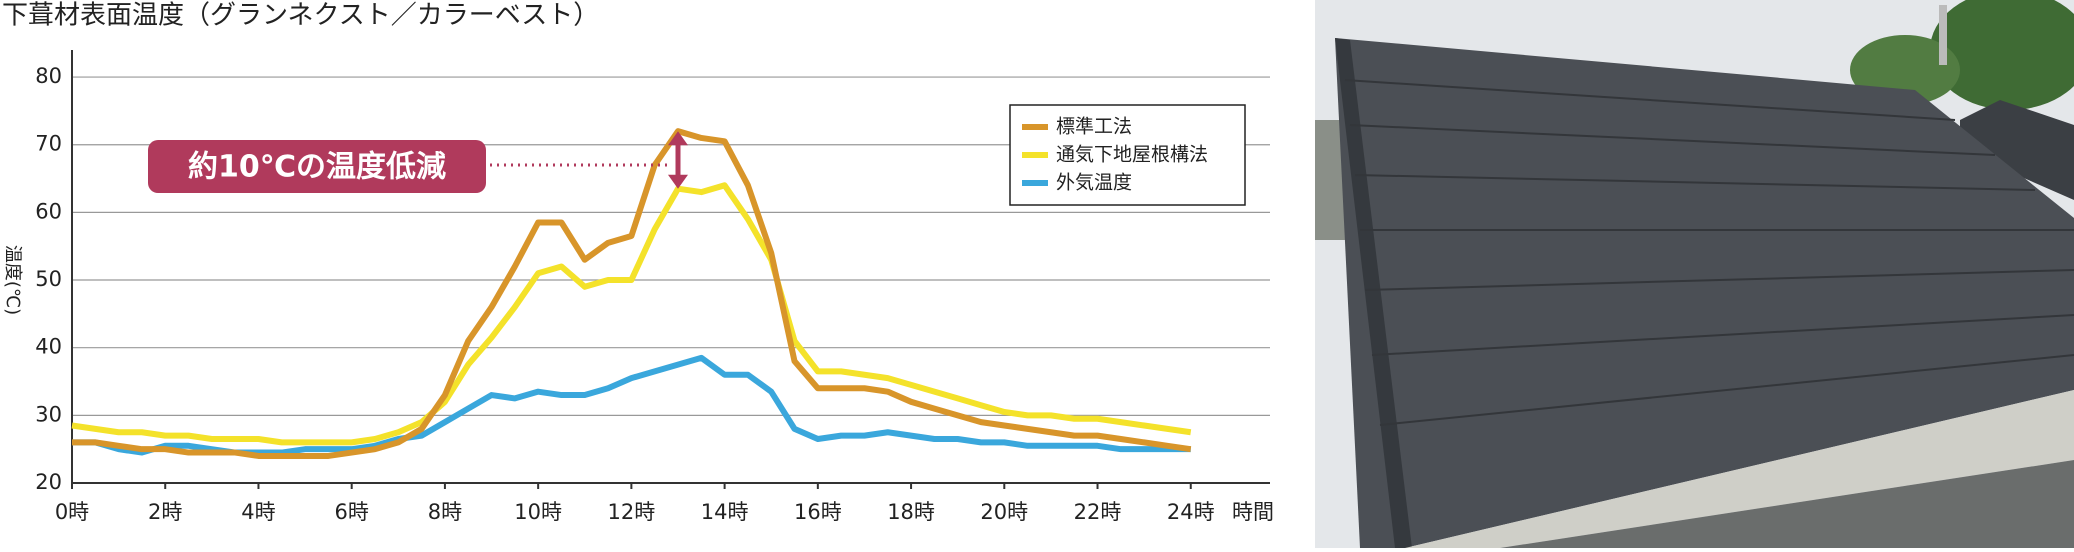 The image size is (2074, 552). What do you see at coordinates (72, 512) in the screenshot?
I see `x-tick-label: 0時` at bounding box center [72, 512].